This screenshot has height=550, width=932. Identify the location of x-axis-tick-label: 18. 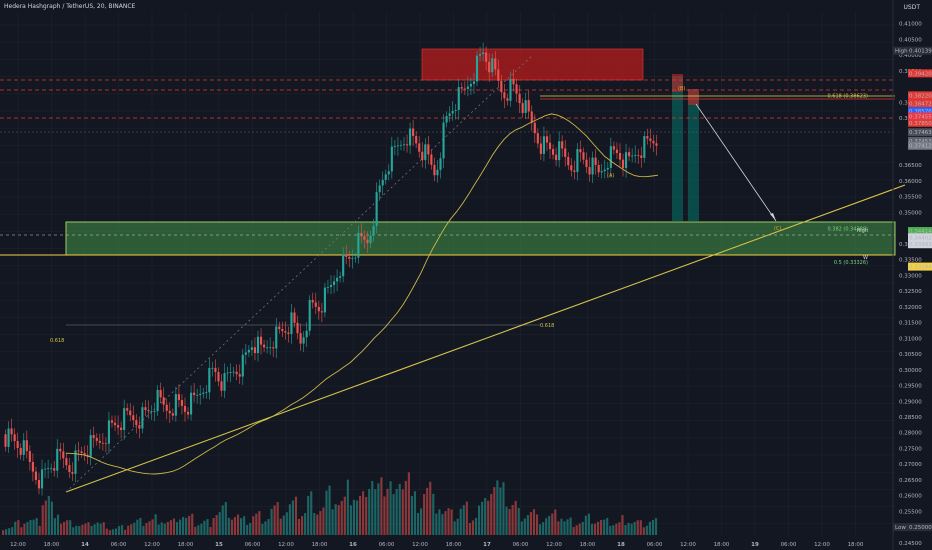
(621, 545).